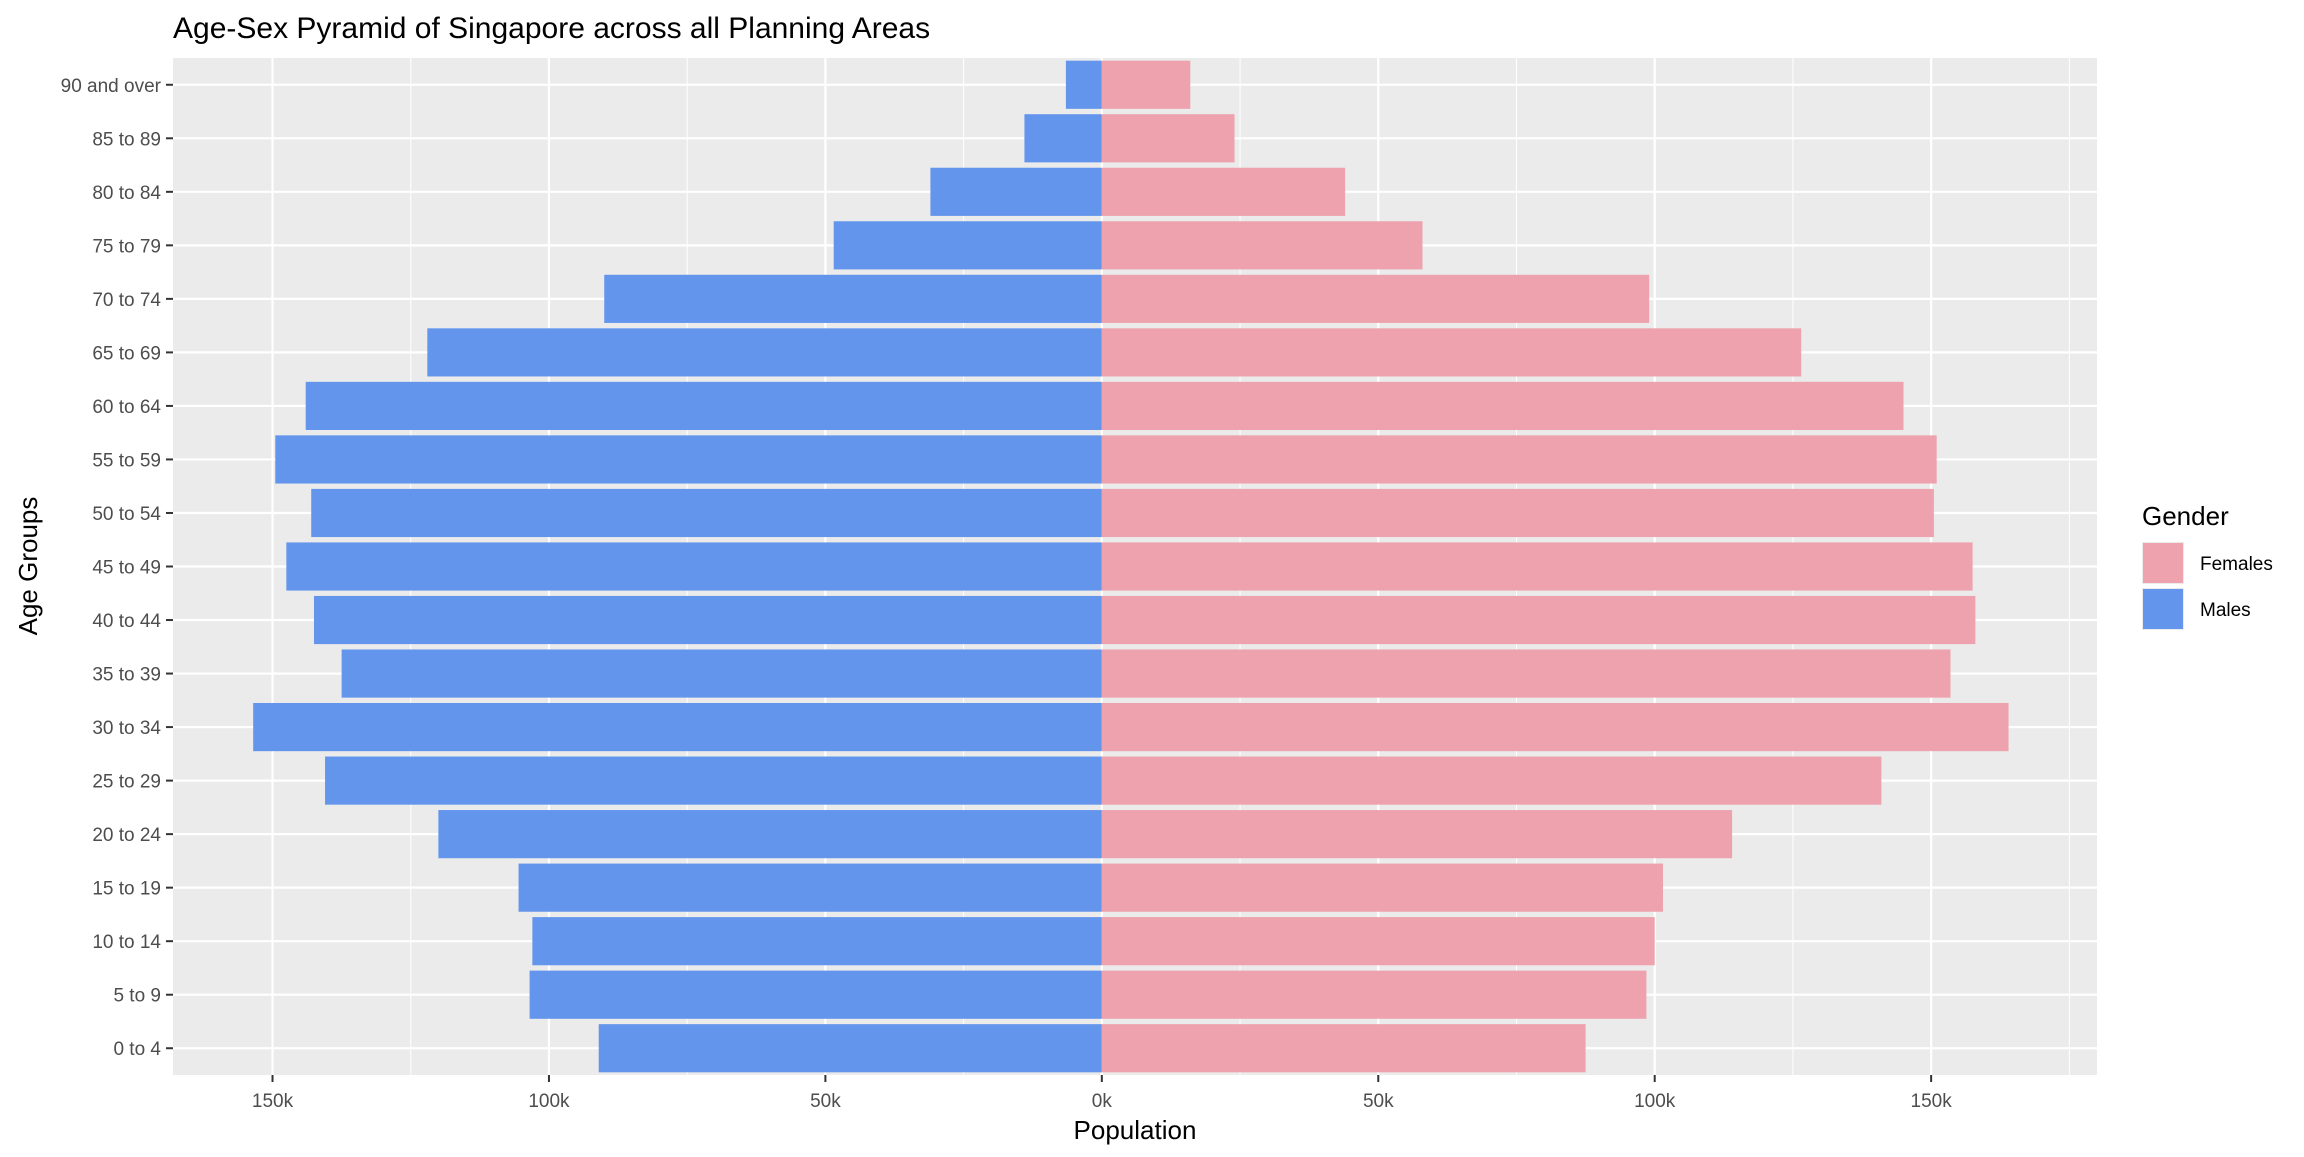 This screenshot has height=1157, width=2304. Describe the element at coordinates (28, 566) in the screenshot. I see `y-axis-label: Age Groups` at that location.